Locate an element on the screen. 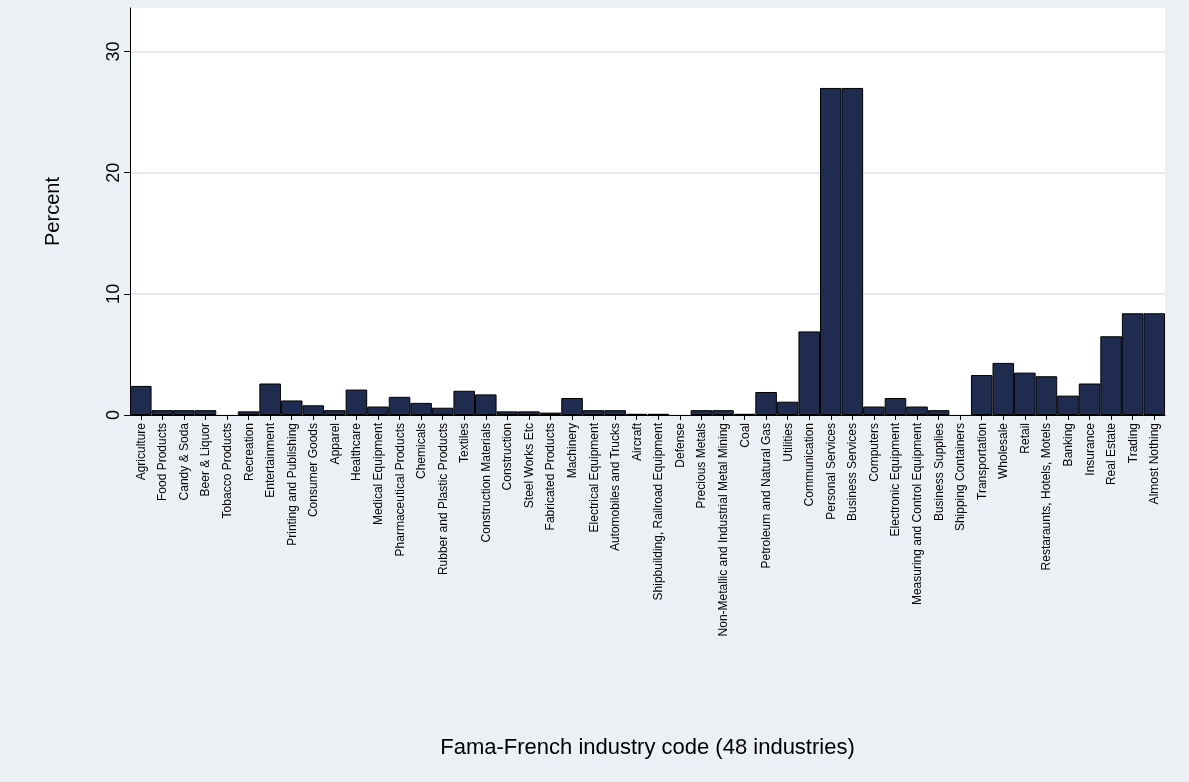 The image size is (1189, 782). x-tick-label: Medical Equipment is located at coordinates (377, 474).